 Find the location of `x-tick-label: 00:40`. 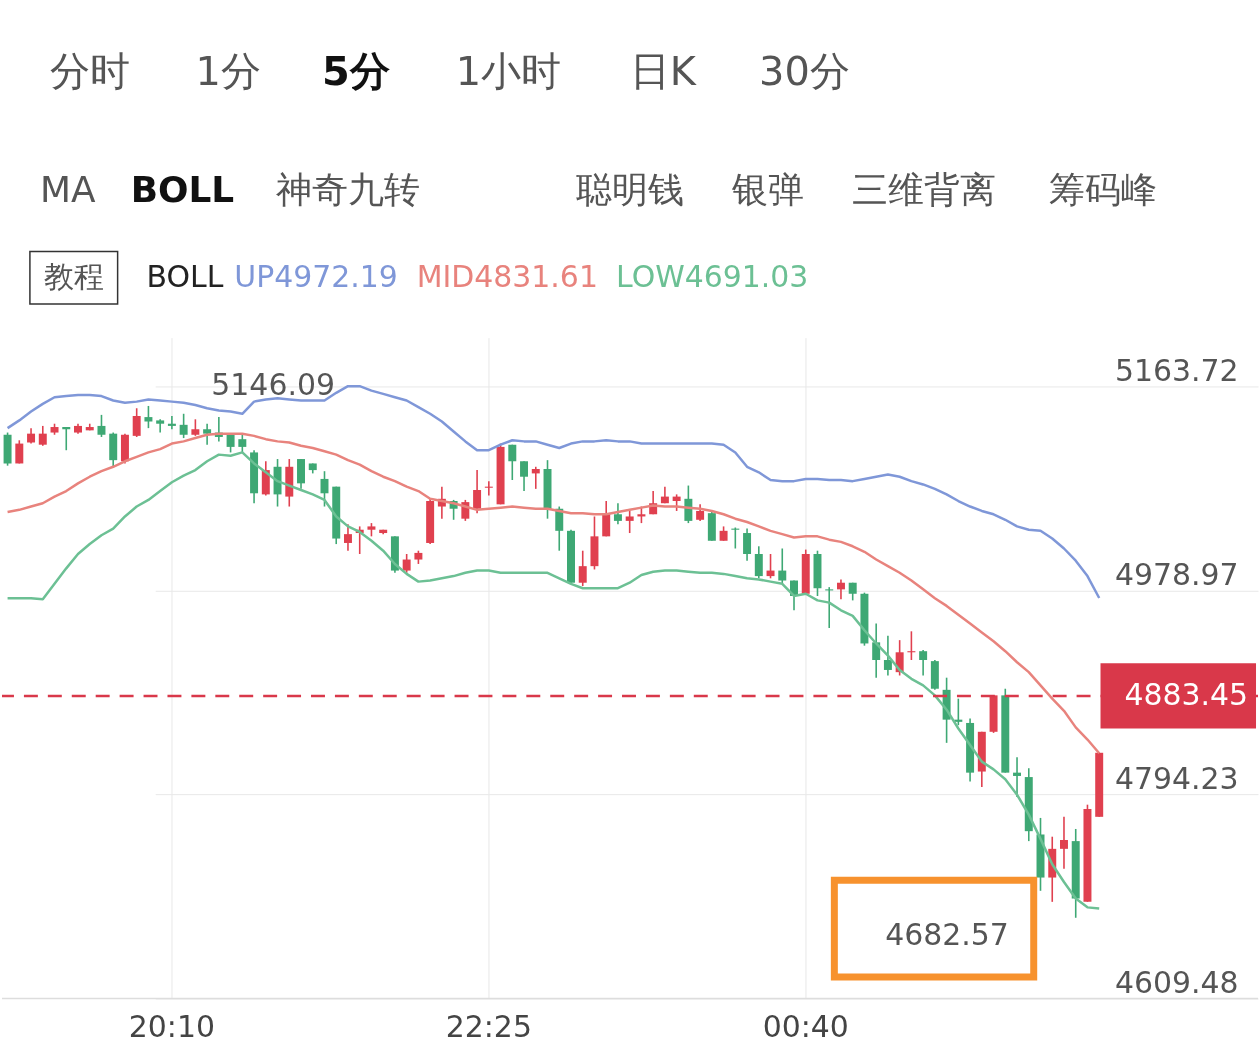

x-tick-label: 00:40 is located at coordinates (805, 1026).